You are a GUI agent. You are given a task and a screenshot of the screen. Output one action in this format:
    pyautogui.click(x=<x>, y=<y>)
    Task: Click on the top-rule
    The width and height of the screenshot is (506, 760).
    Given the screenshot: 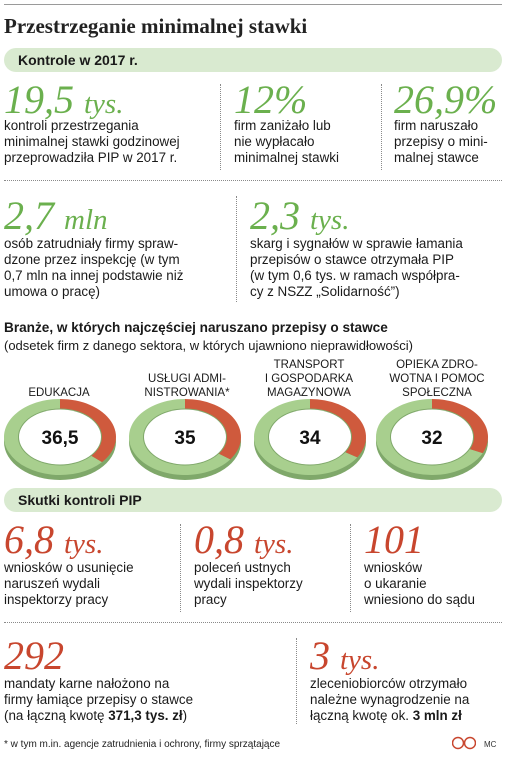 What is the action you would take?
    pyautogui.click(x=253, y=4)
    